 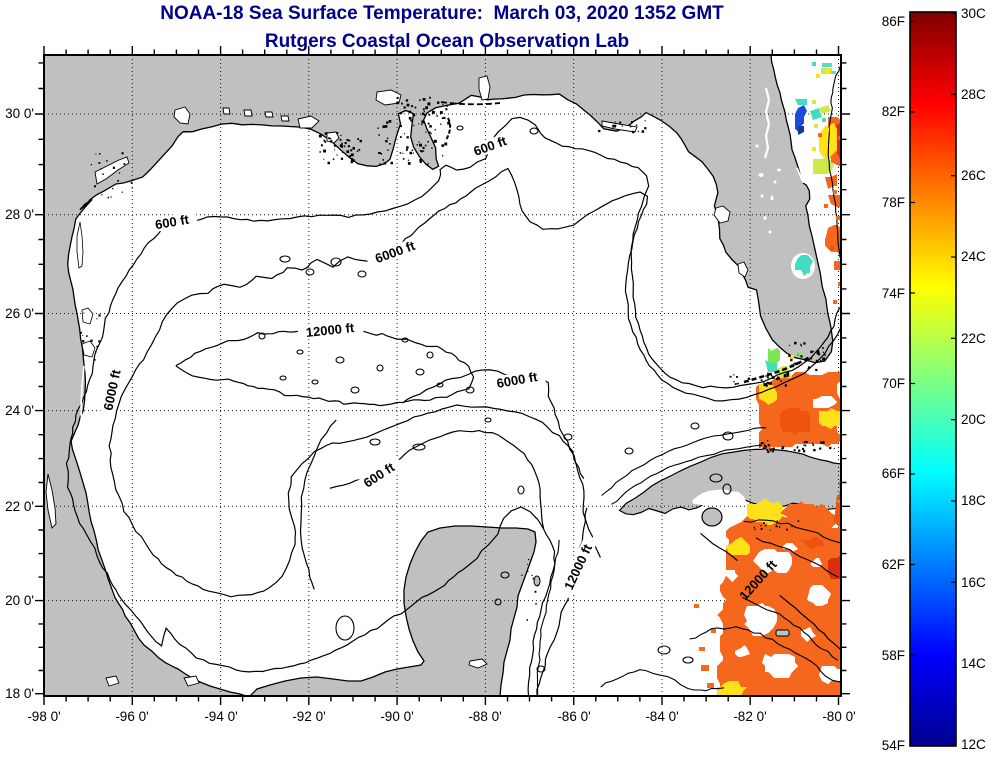 What do you see at coordinates (893, 655) in the screenshot?
I see `svg-text: 58F` at bounding box center [893, 655].